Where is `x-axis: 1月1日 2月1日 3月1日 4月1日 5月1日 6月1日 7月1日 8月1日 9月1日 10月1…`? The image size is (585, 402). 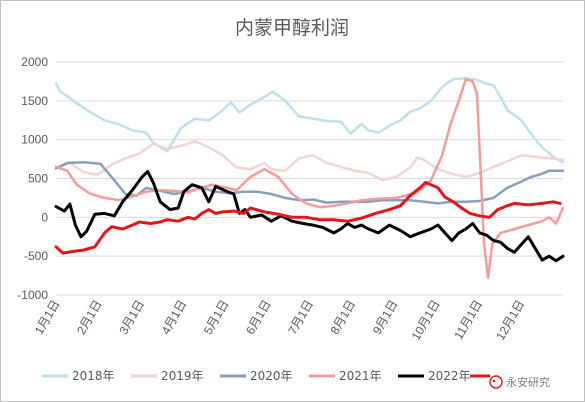
x-axis: 1月1日 2月1日 3月1日 4月1日 5月1日 6月1日 7月1日 8月1日 9月1日 10月1… is located at coordinates (280, 320).